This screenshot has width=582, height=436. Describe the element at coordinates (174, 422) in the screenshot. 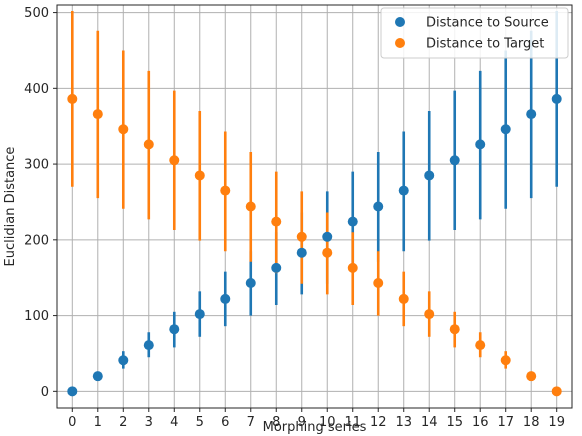

I see `x-tick-label: 4` at that location.